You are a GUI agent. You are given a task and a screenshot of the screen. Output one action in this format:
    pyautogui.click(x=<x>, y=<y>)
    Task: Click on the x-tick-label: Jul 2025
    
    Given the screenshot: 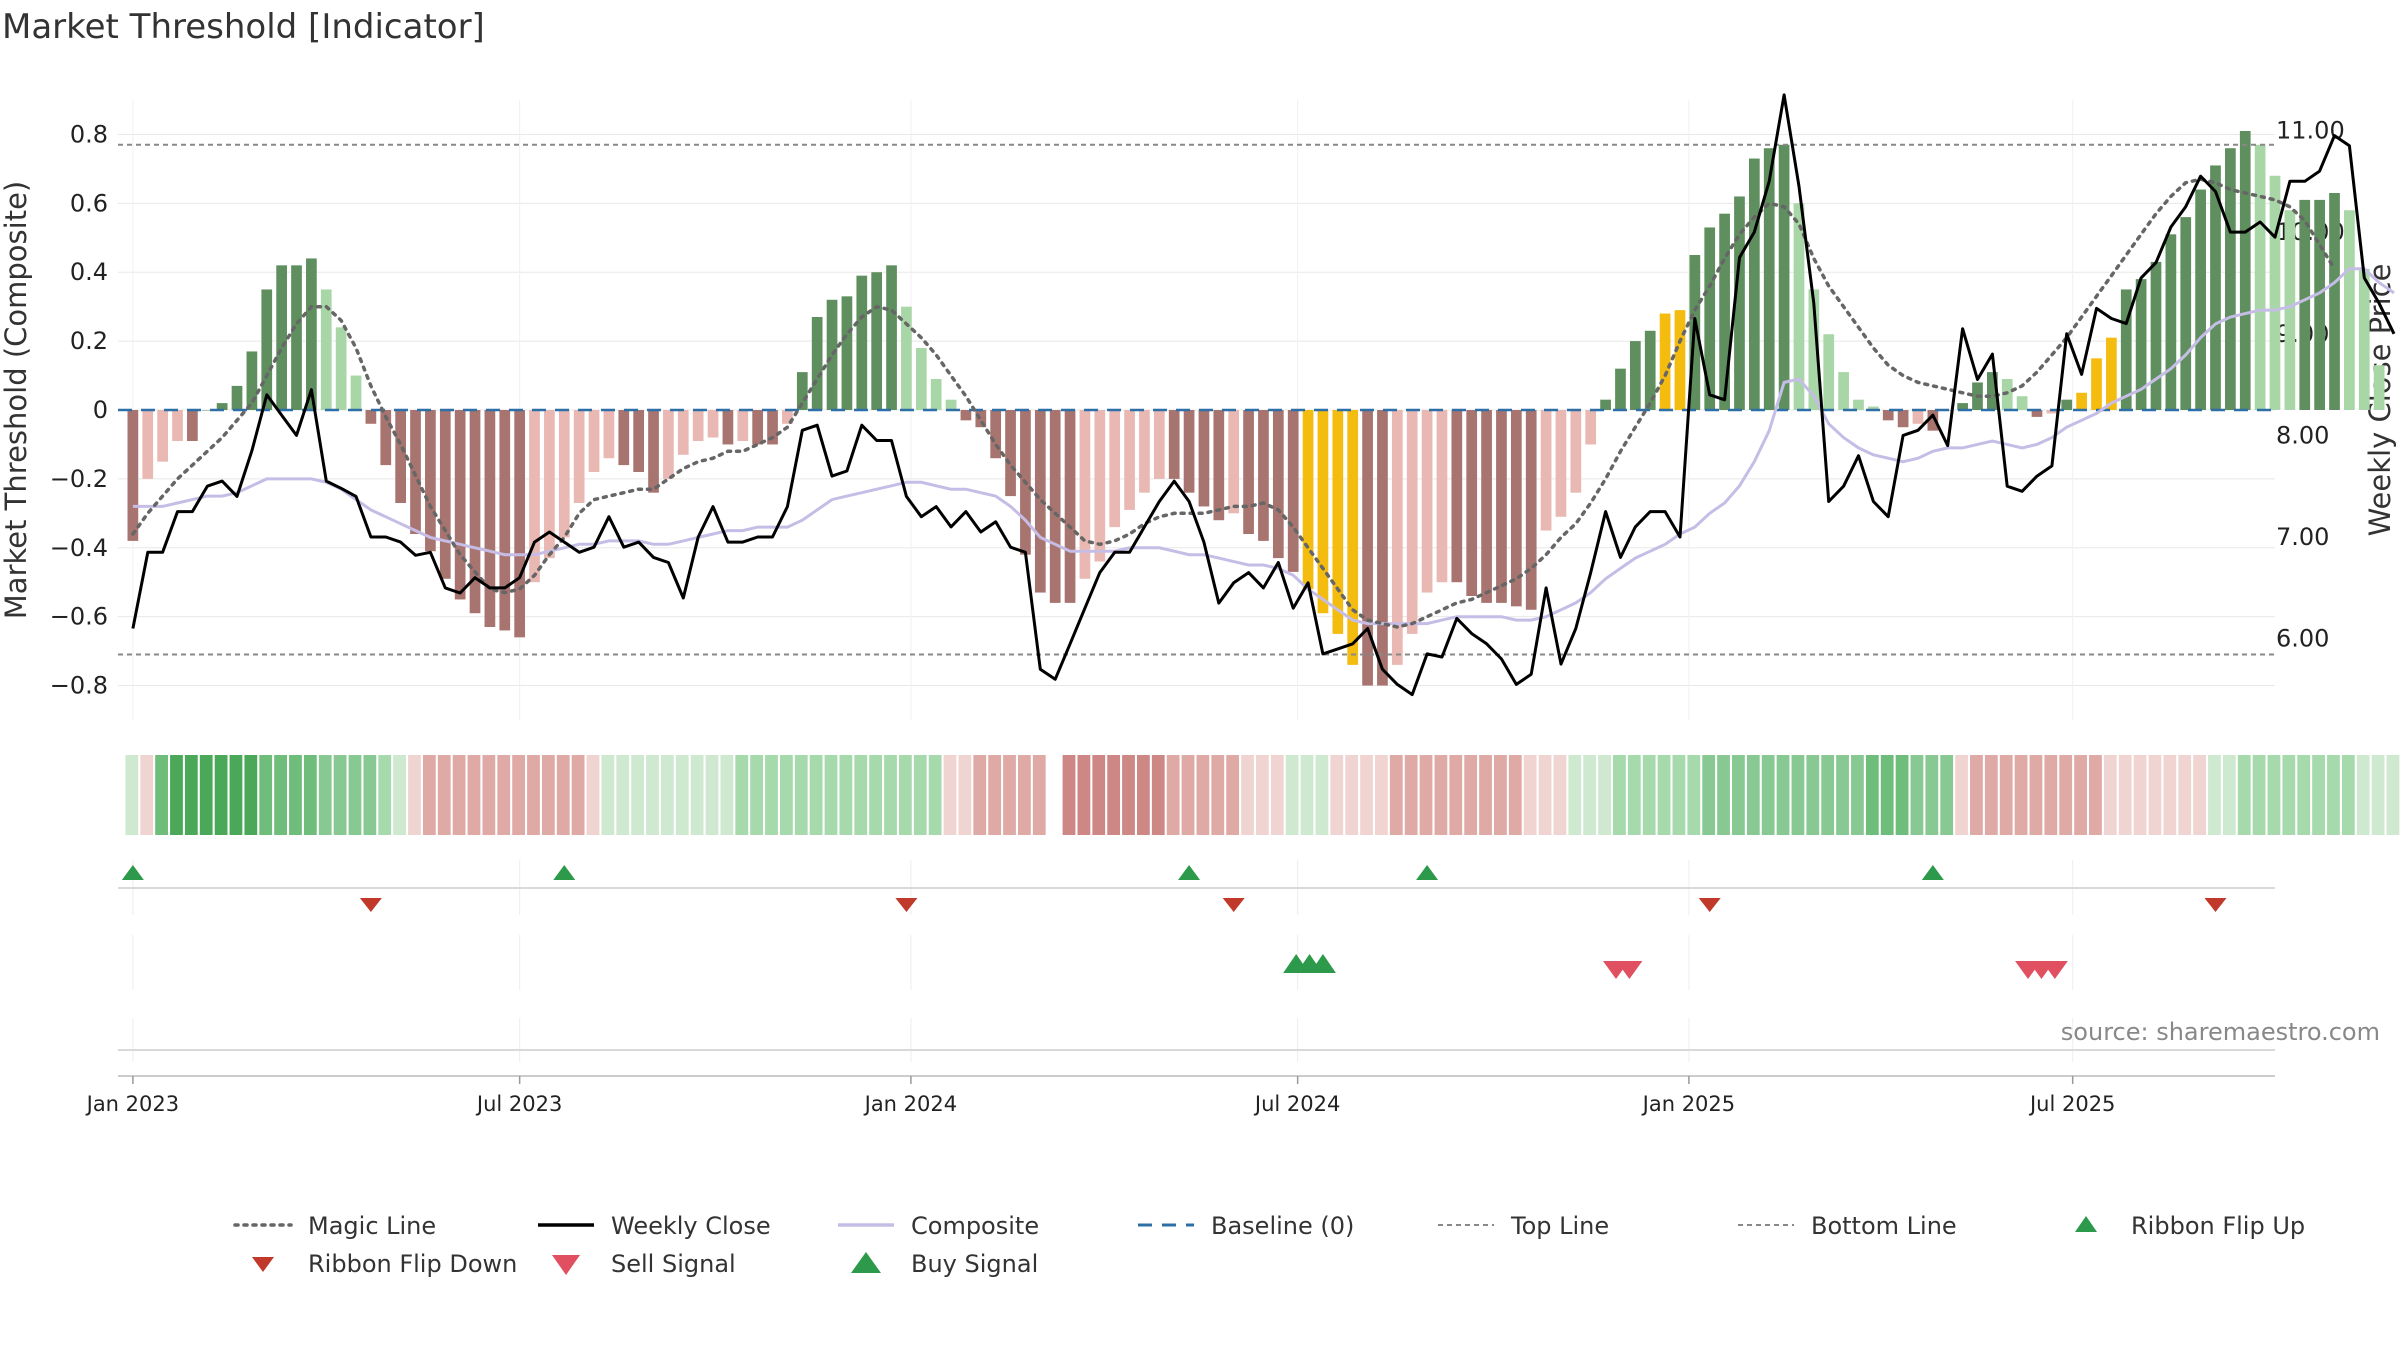 What is the action you would take?
    pyautogui.click(x=2071, y=1104)
    